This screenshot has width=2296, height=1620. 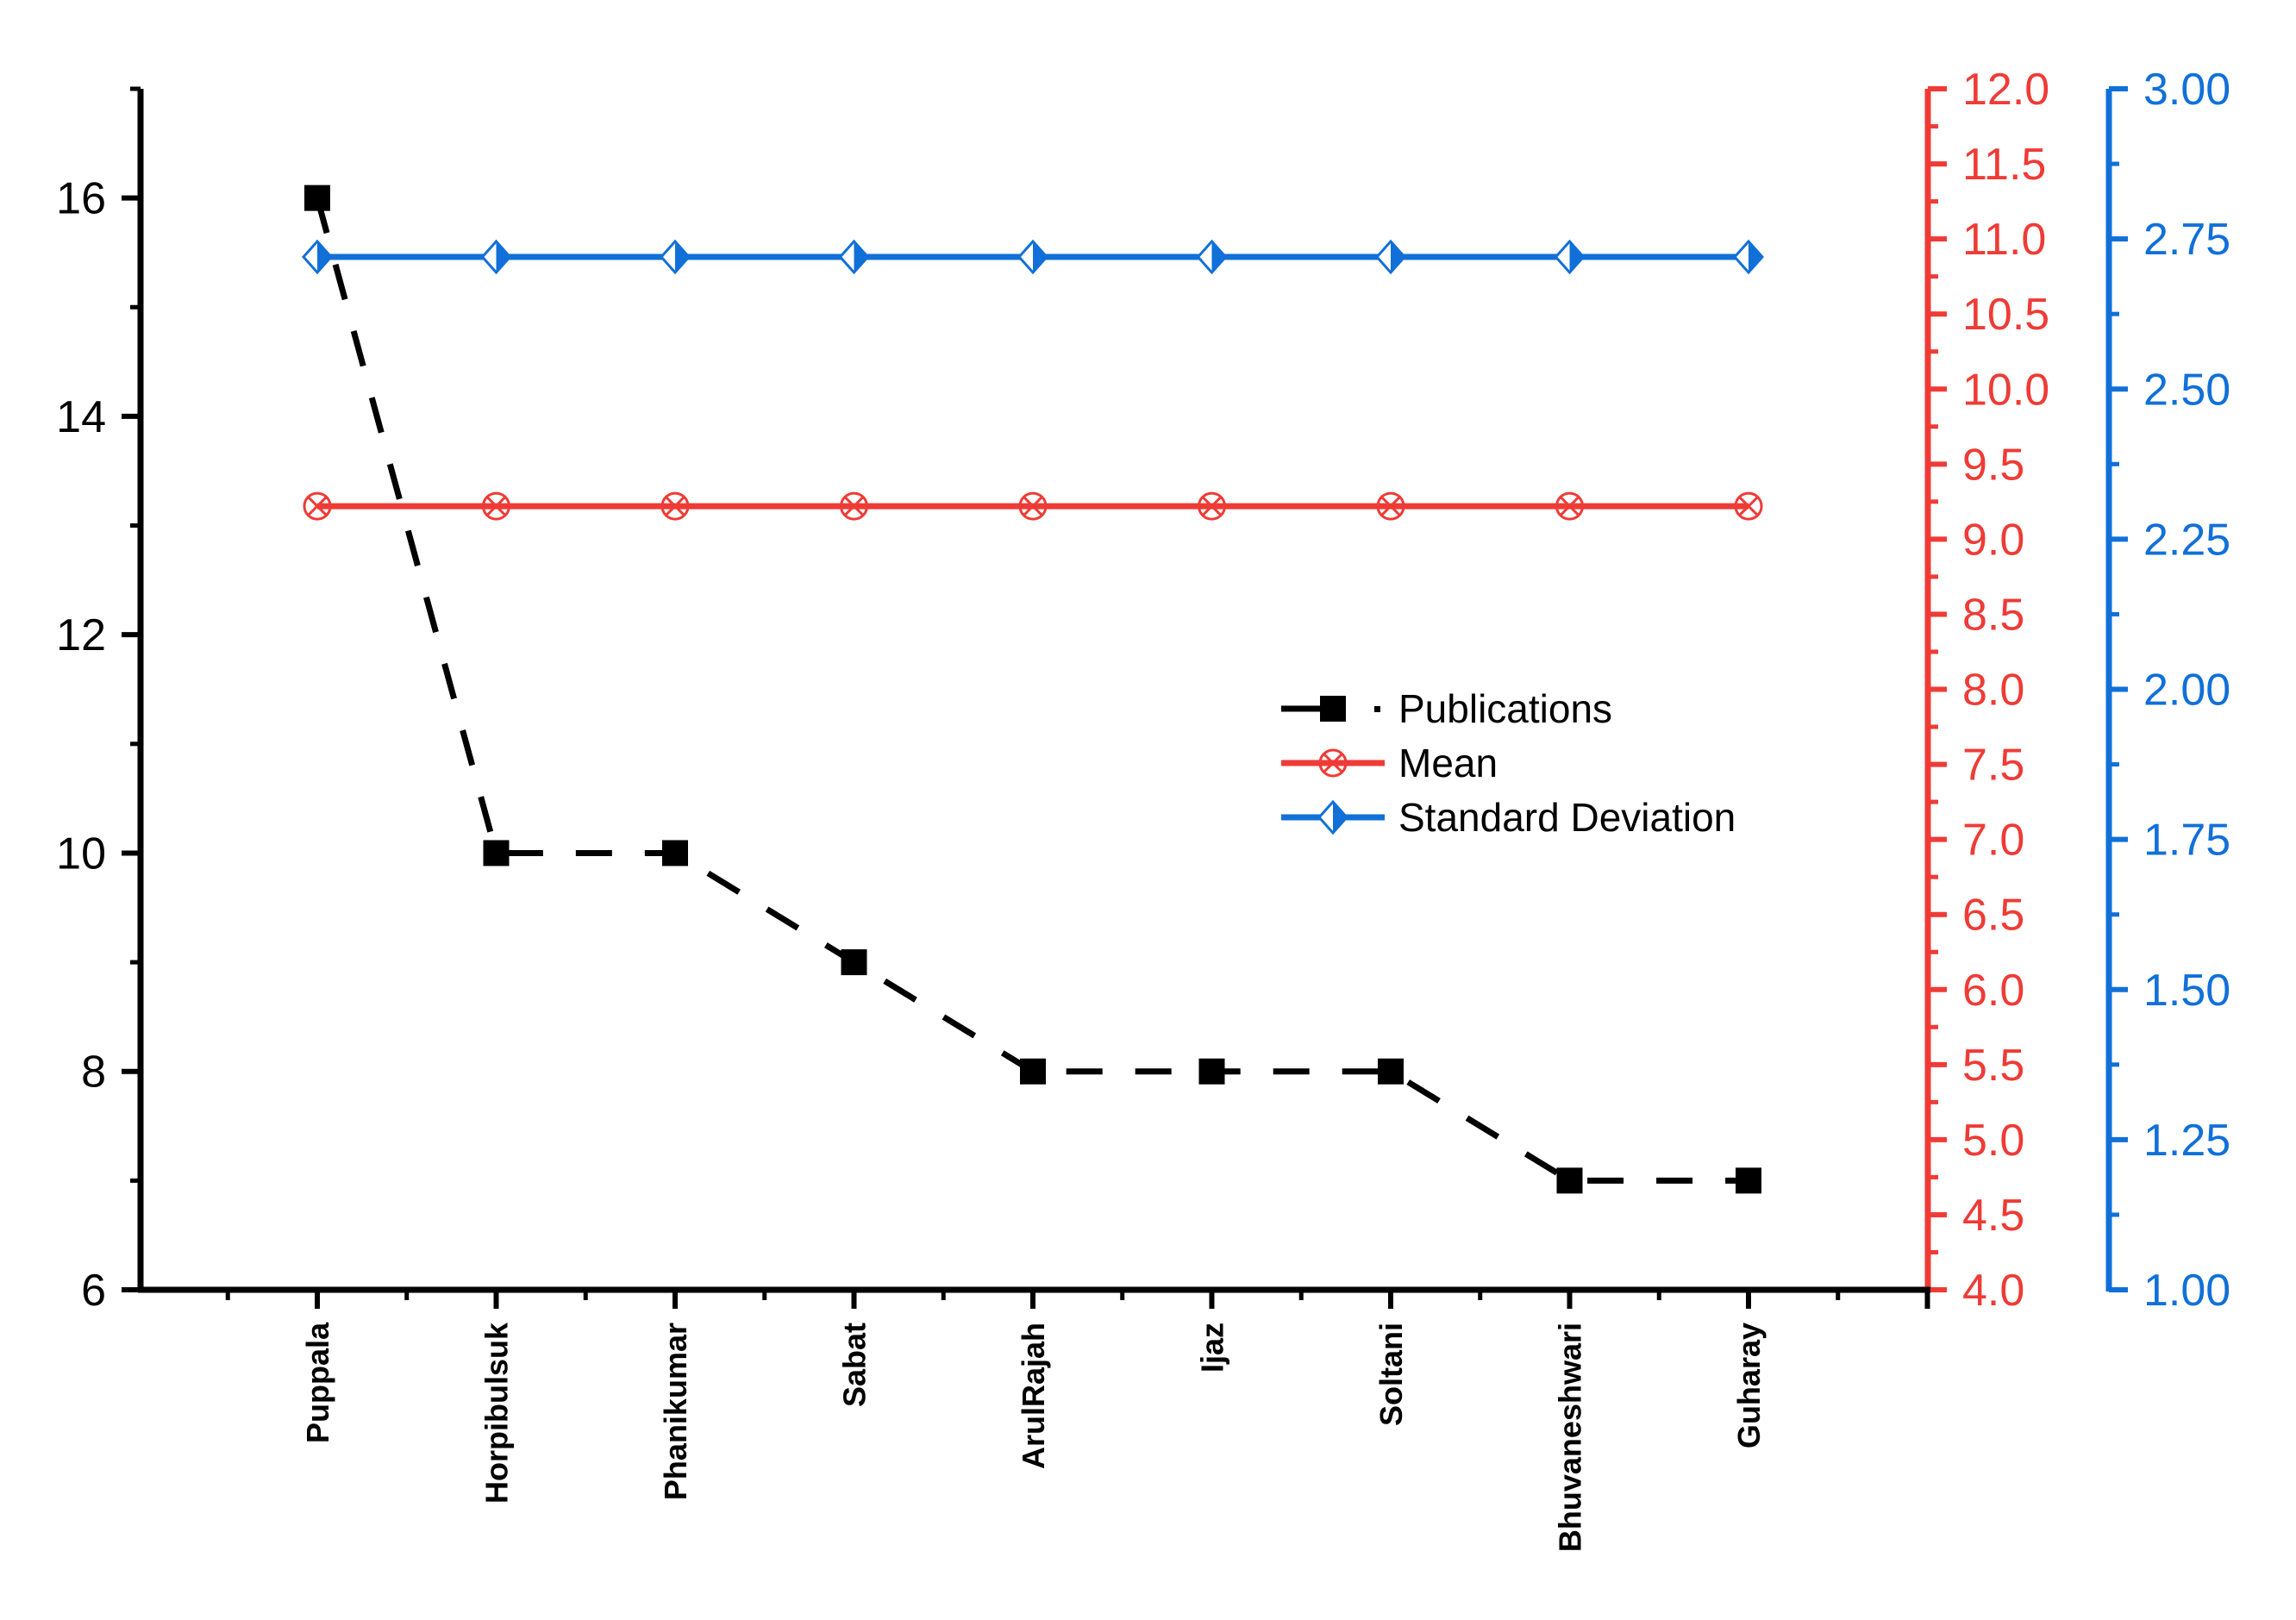 I want to click on legend-item: Publications, so click(x=1446, y=708).